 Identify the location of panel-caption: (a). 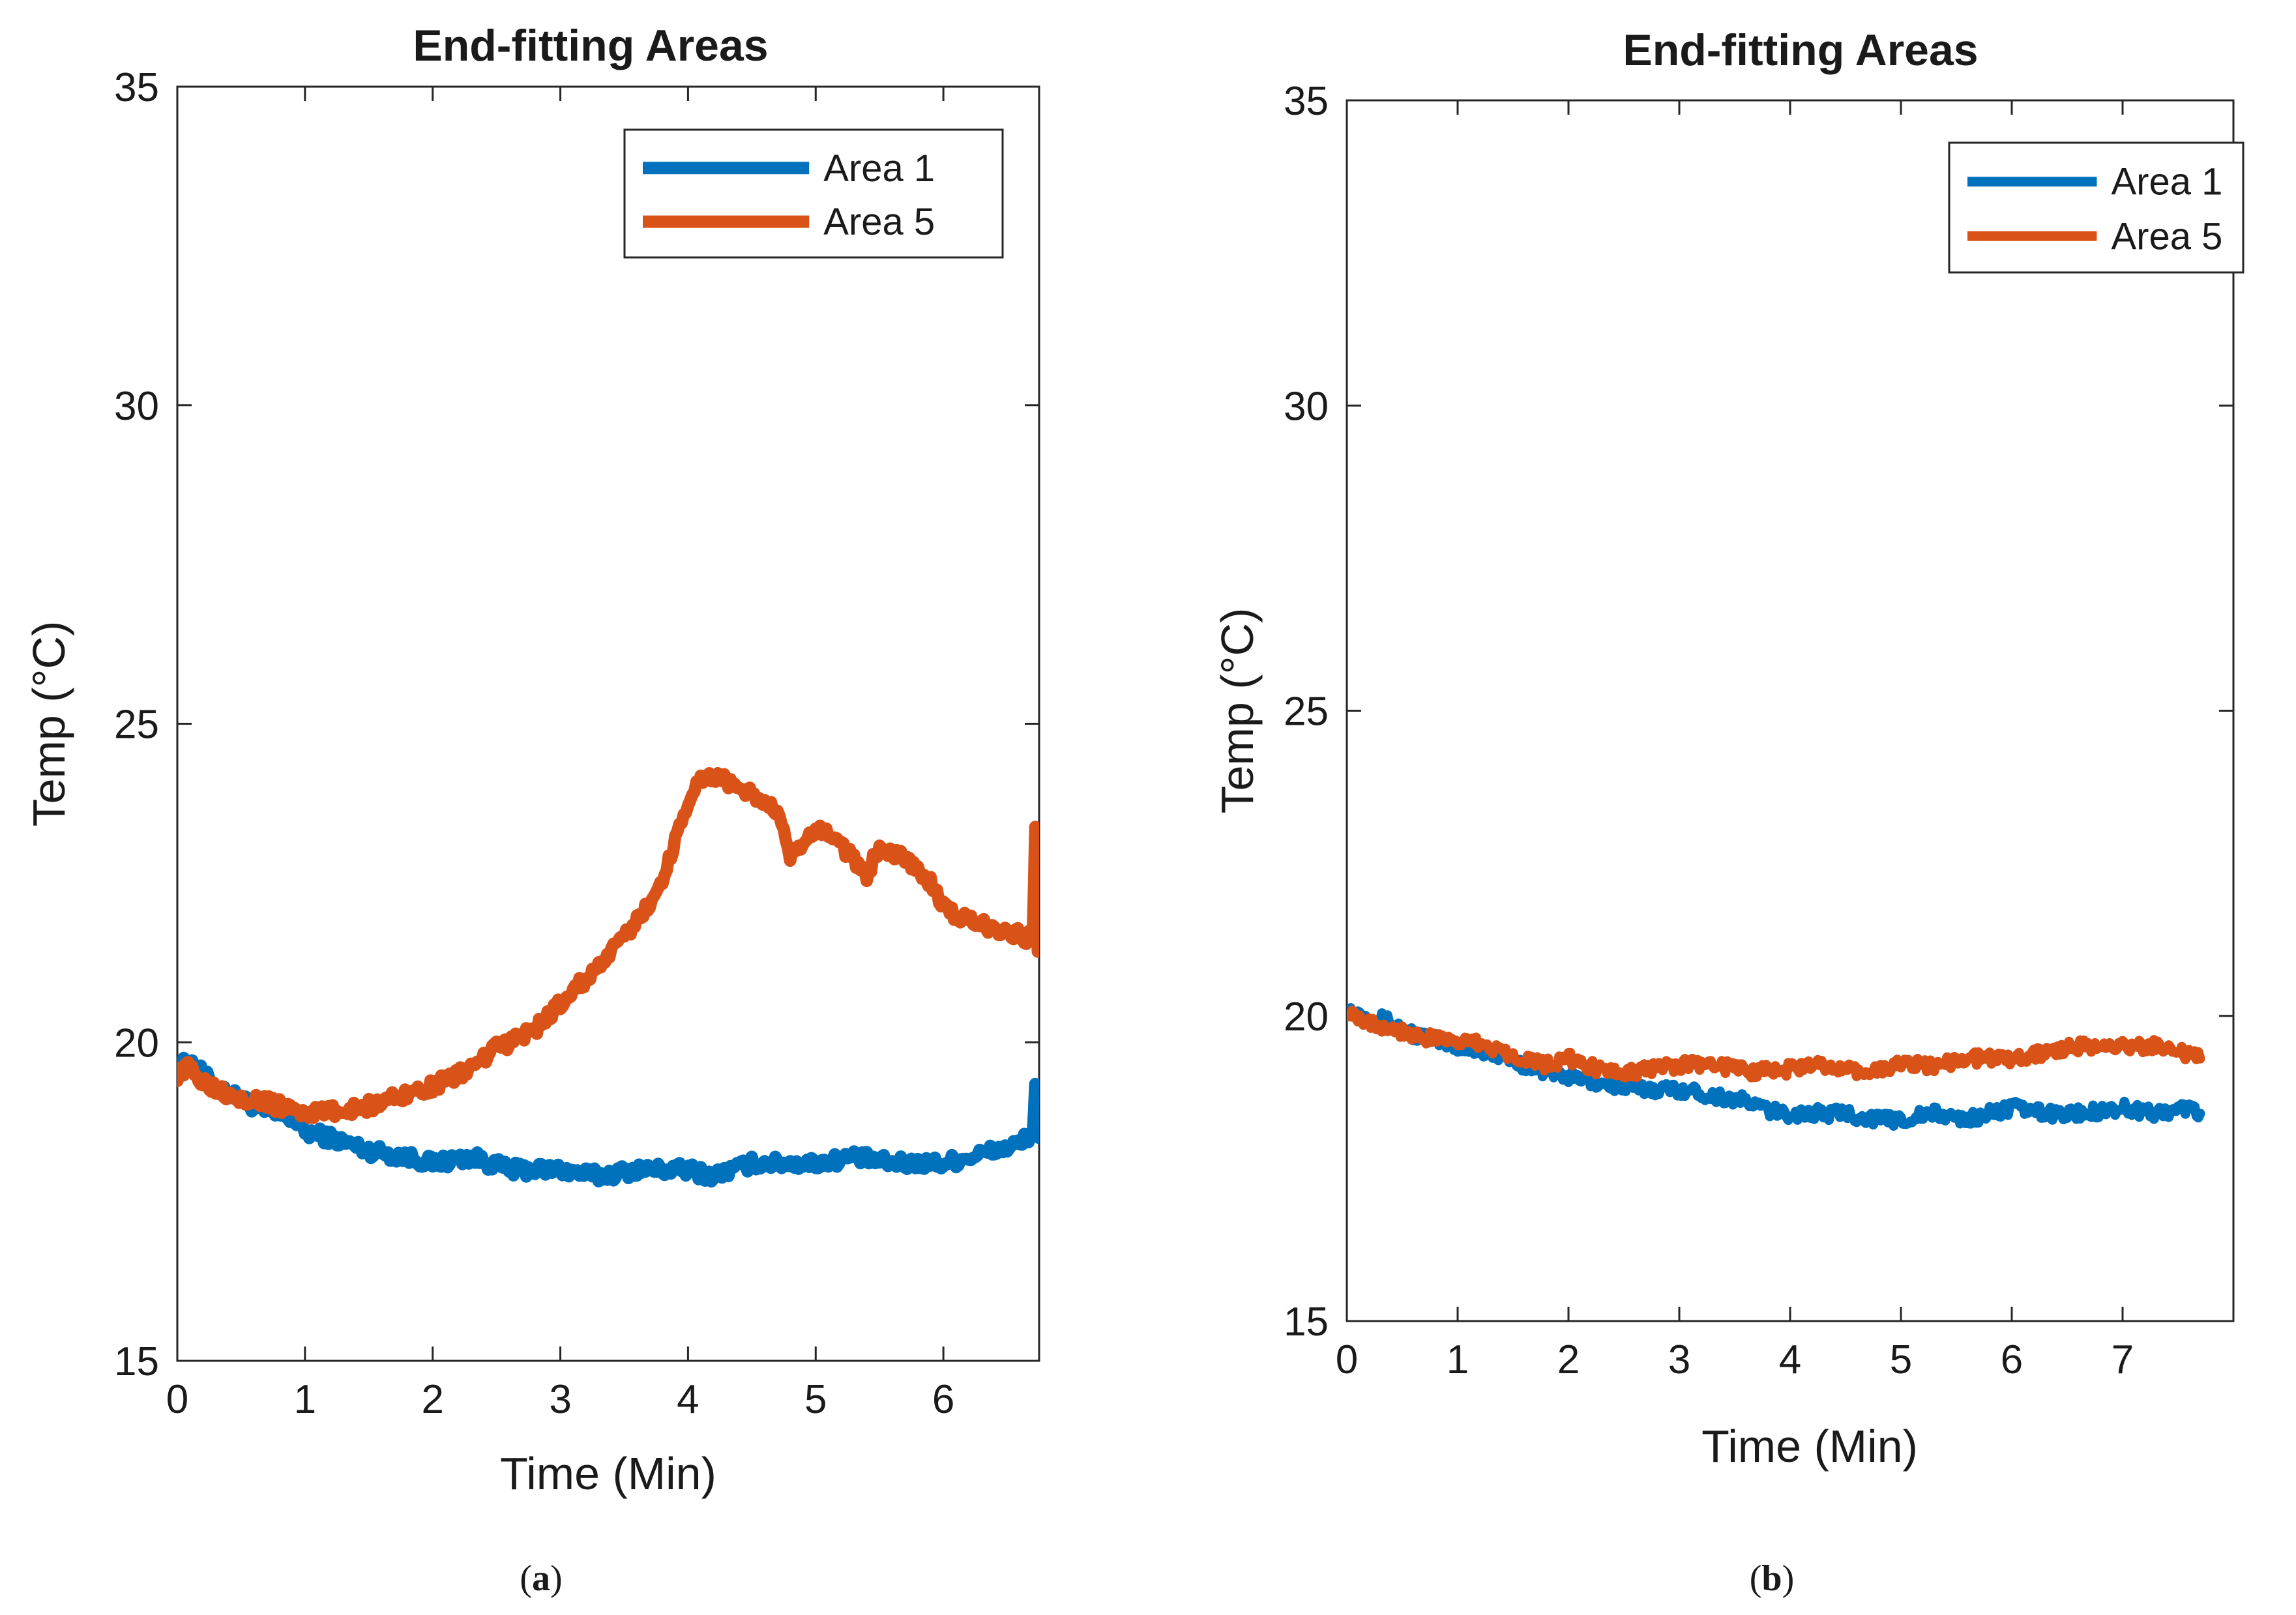
(541, 1578).